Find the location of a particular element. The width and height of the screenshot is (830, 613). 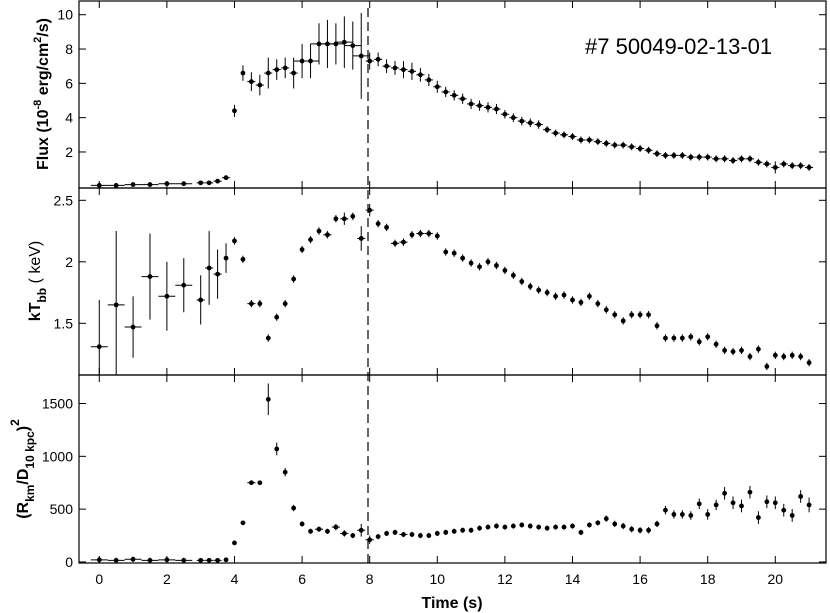

x-axis-label: Time (s) is located at coordinates (451, 603).